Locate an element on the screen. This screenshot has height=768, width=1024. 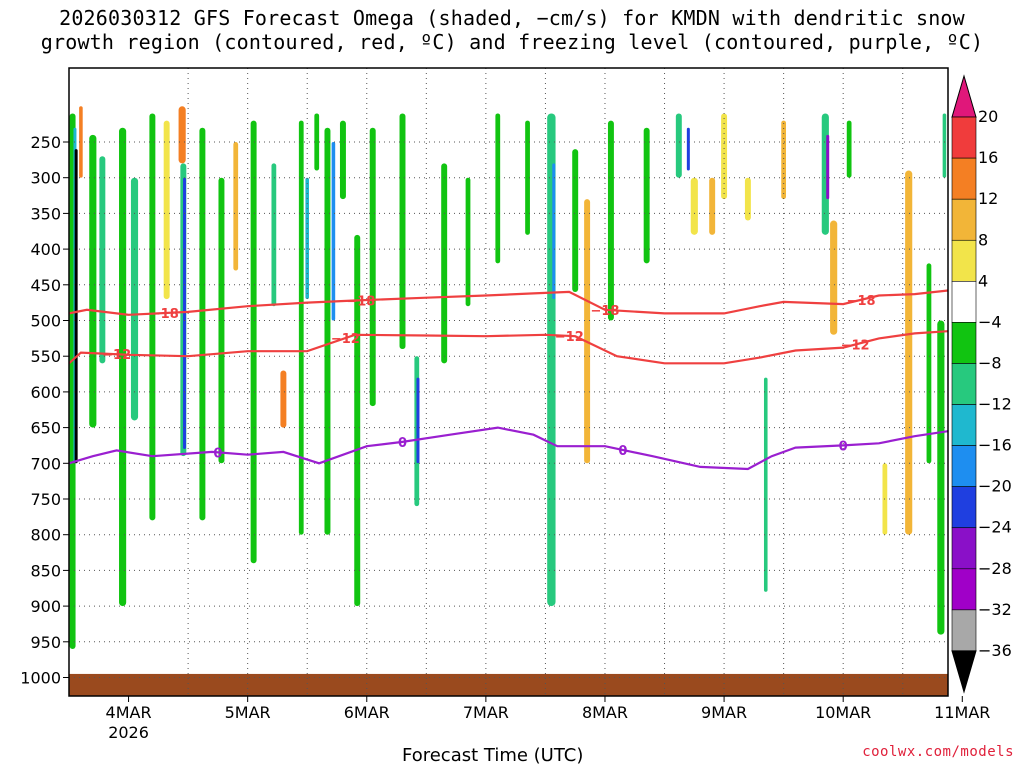
colorbar-label: 12 is located at coordinates (988, 198).